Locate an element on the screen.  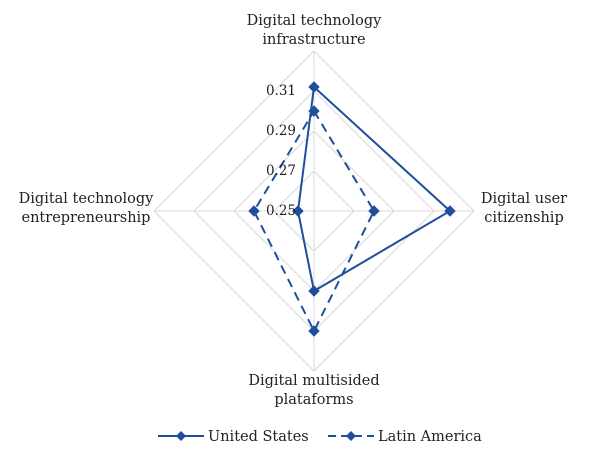
axis-label: Digital technology infrastructure is located at coordinates (314, 30).